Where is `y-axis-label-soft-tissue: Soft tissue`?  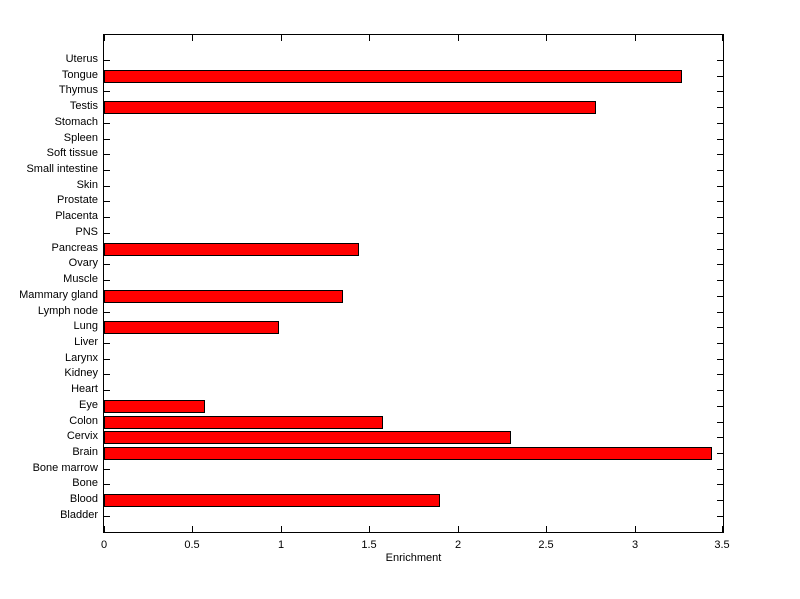 y-axis-label-soft-tissue: Soft tissue is located at coordinates (72, 153).